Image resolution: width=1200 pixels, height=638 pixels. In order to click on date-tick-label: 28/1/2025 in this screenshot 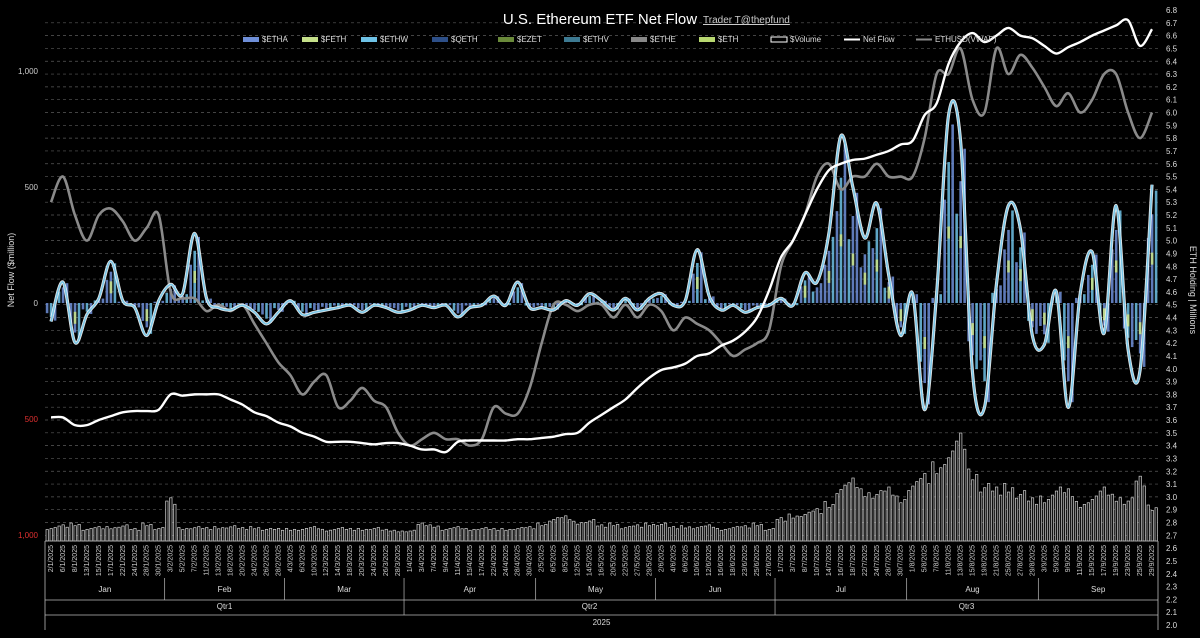, I will do `click(147, 560)`.